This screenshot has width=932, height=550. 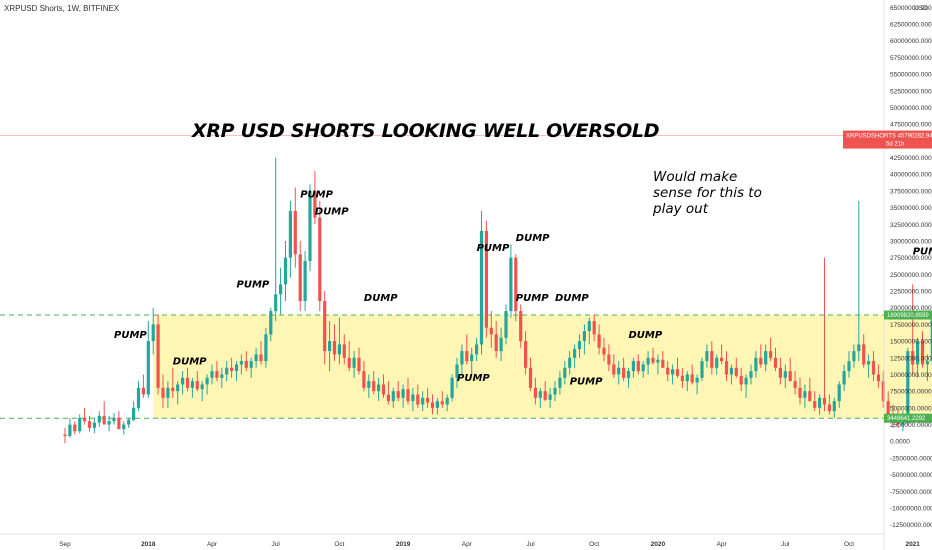 I want to click on y-tick-label: 57500000.0000, so click(x=911, y=58).